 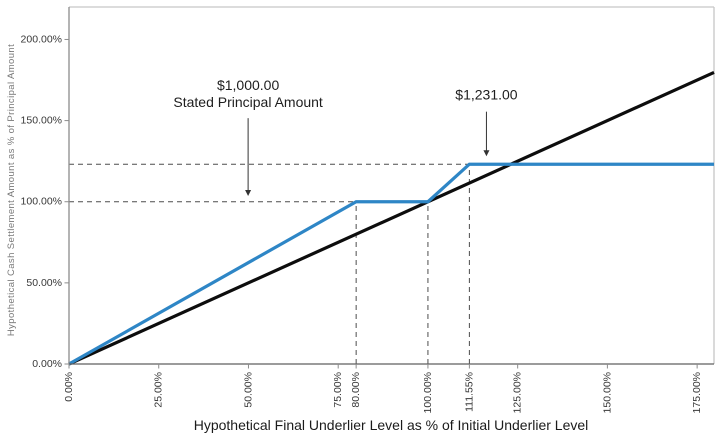 What do you see at coordinates (69, 387) in the screenshot?
I see `x-tick-label: 0.00%` at bounding box center [69, 387].